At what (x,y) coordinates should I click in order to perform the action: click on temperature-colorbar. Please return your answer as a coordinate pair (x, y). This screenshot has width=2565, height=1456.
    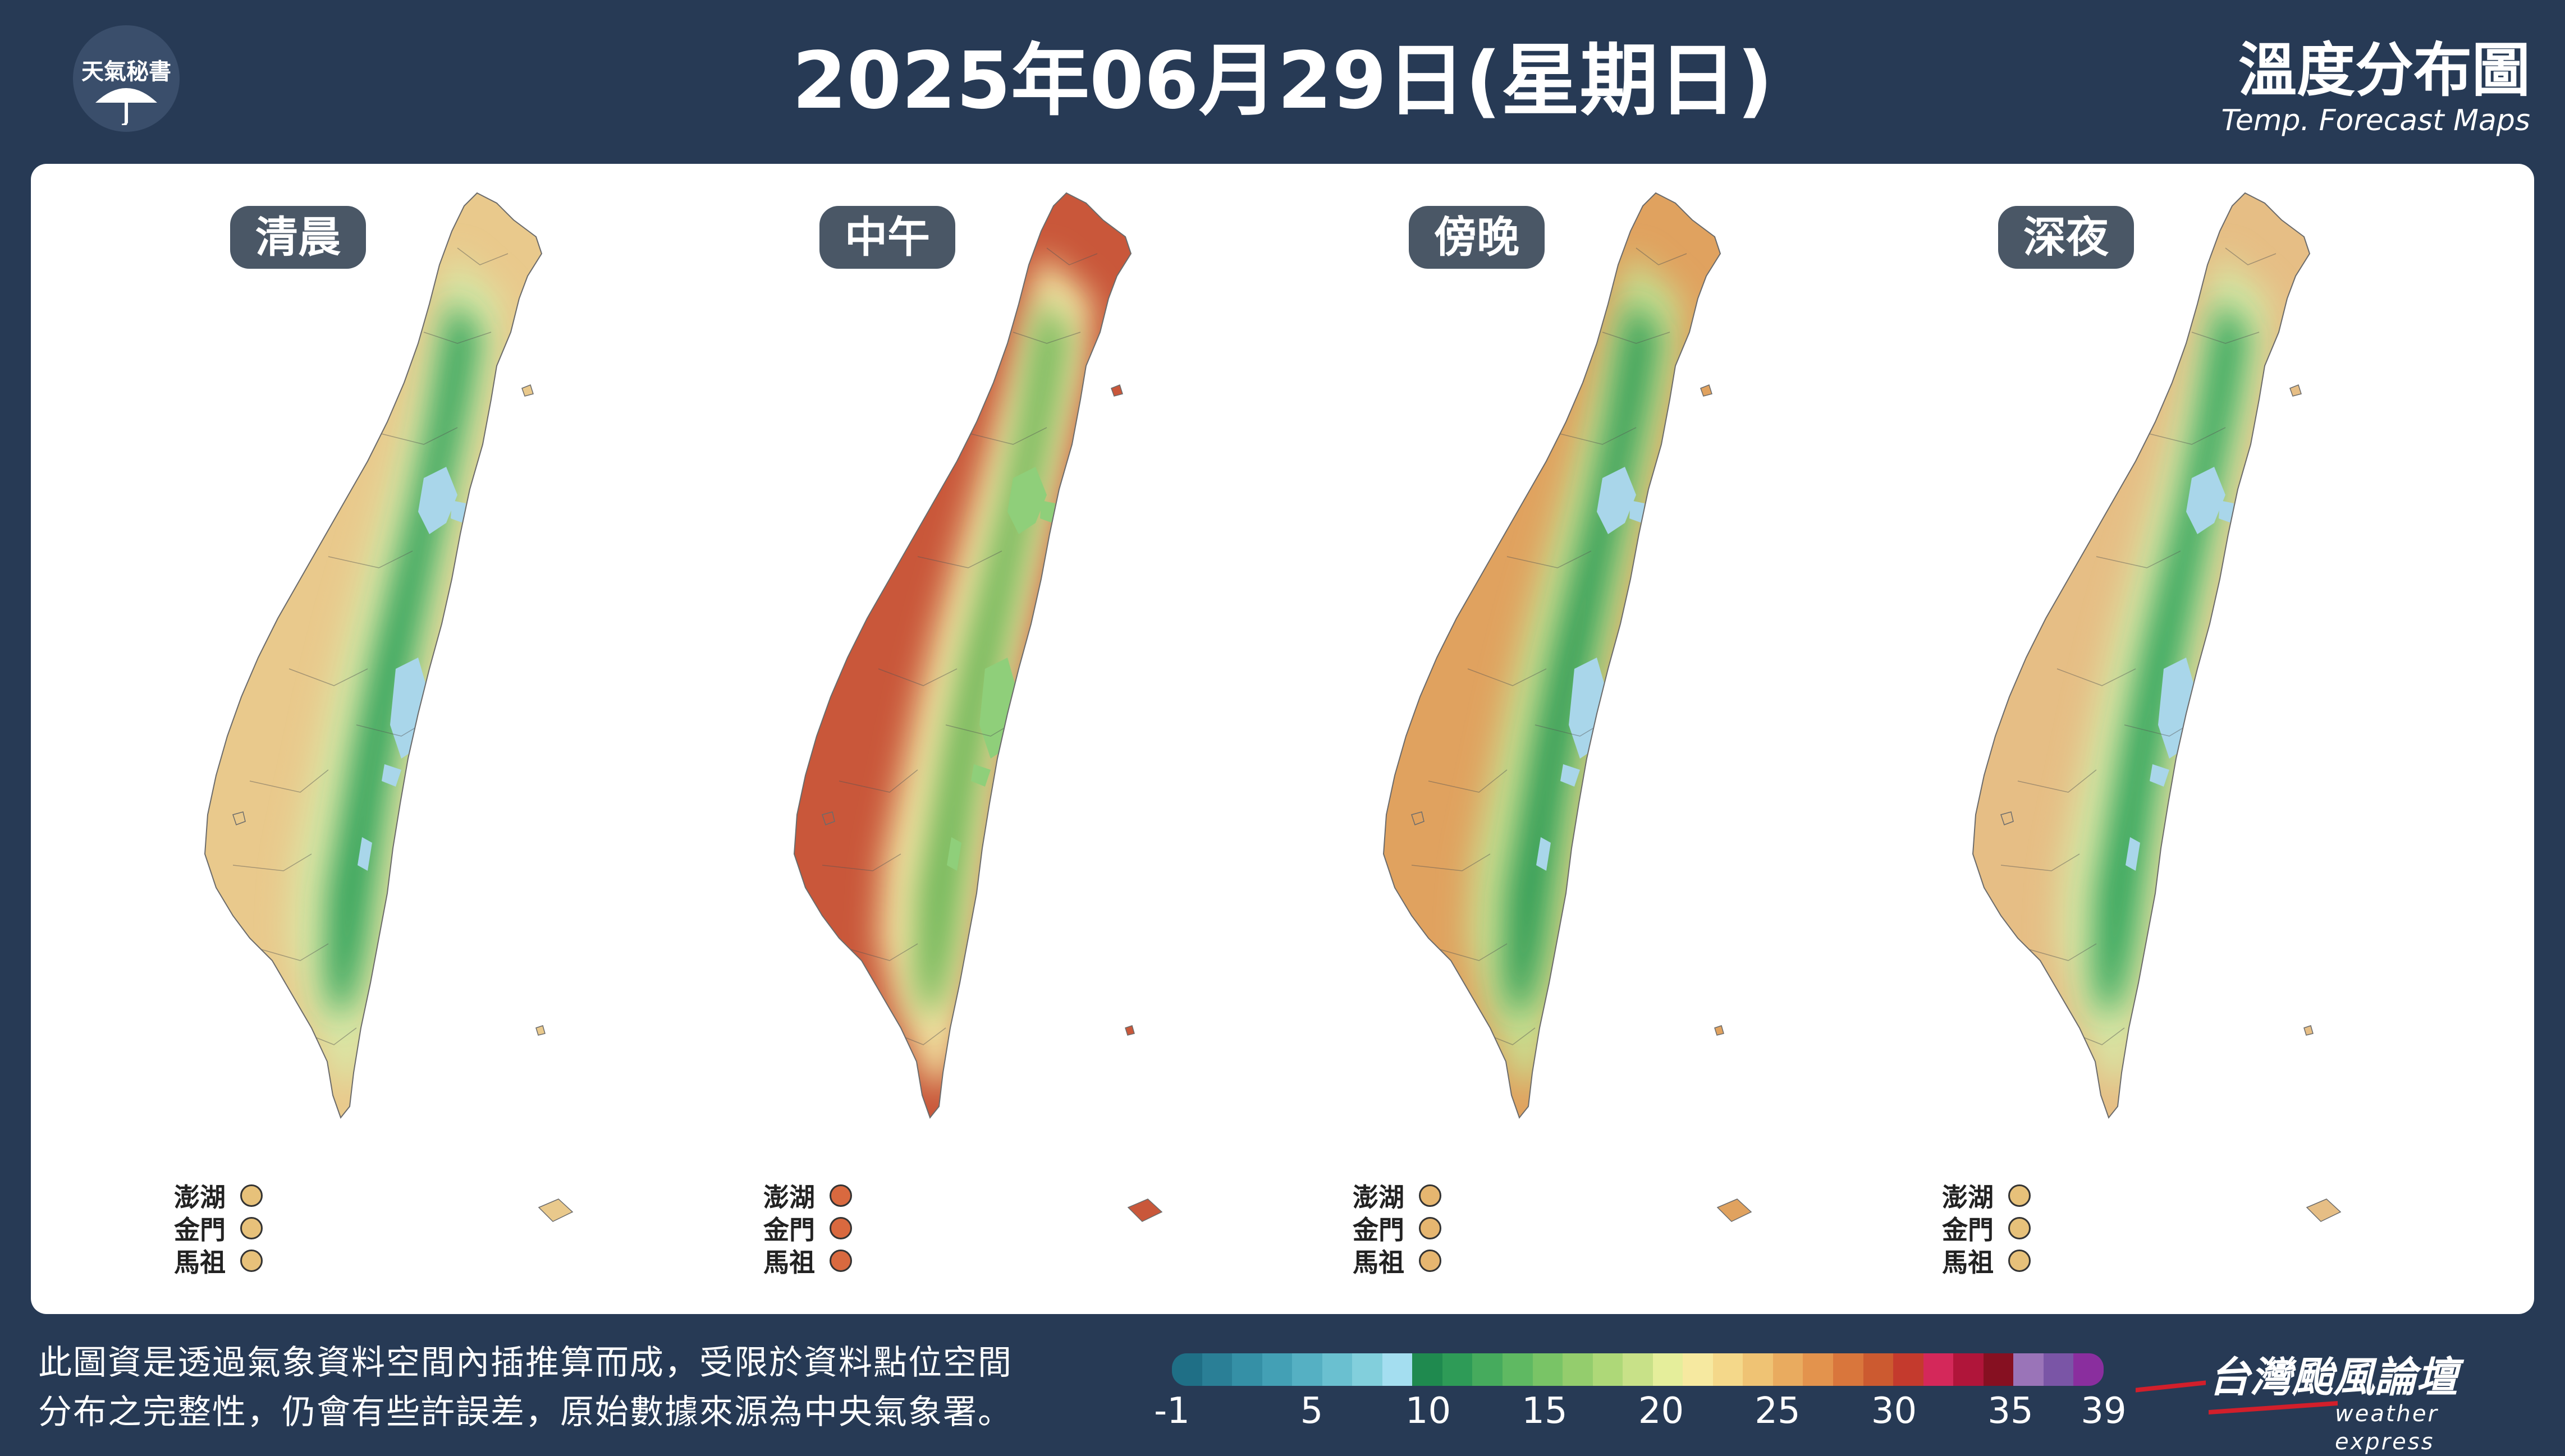
    Looking at the image, I should click on (1638, 1369).